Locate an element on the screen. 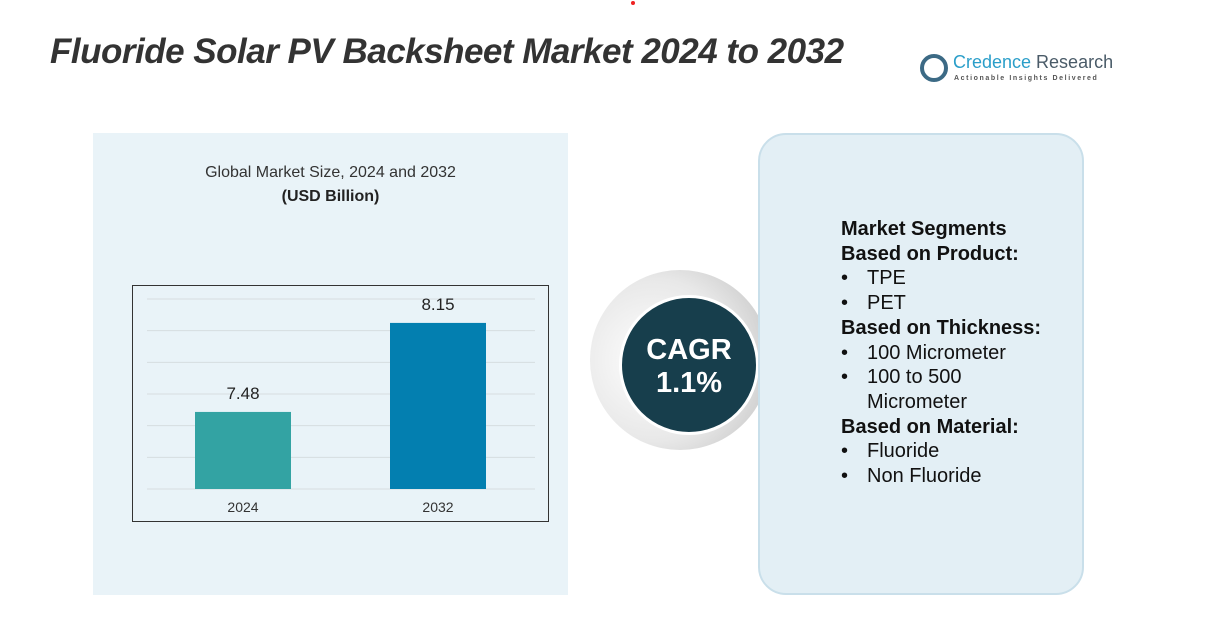  segment-item: 100 Micrometer is located at coordinates (941, 353).